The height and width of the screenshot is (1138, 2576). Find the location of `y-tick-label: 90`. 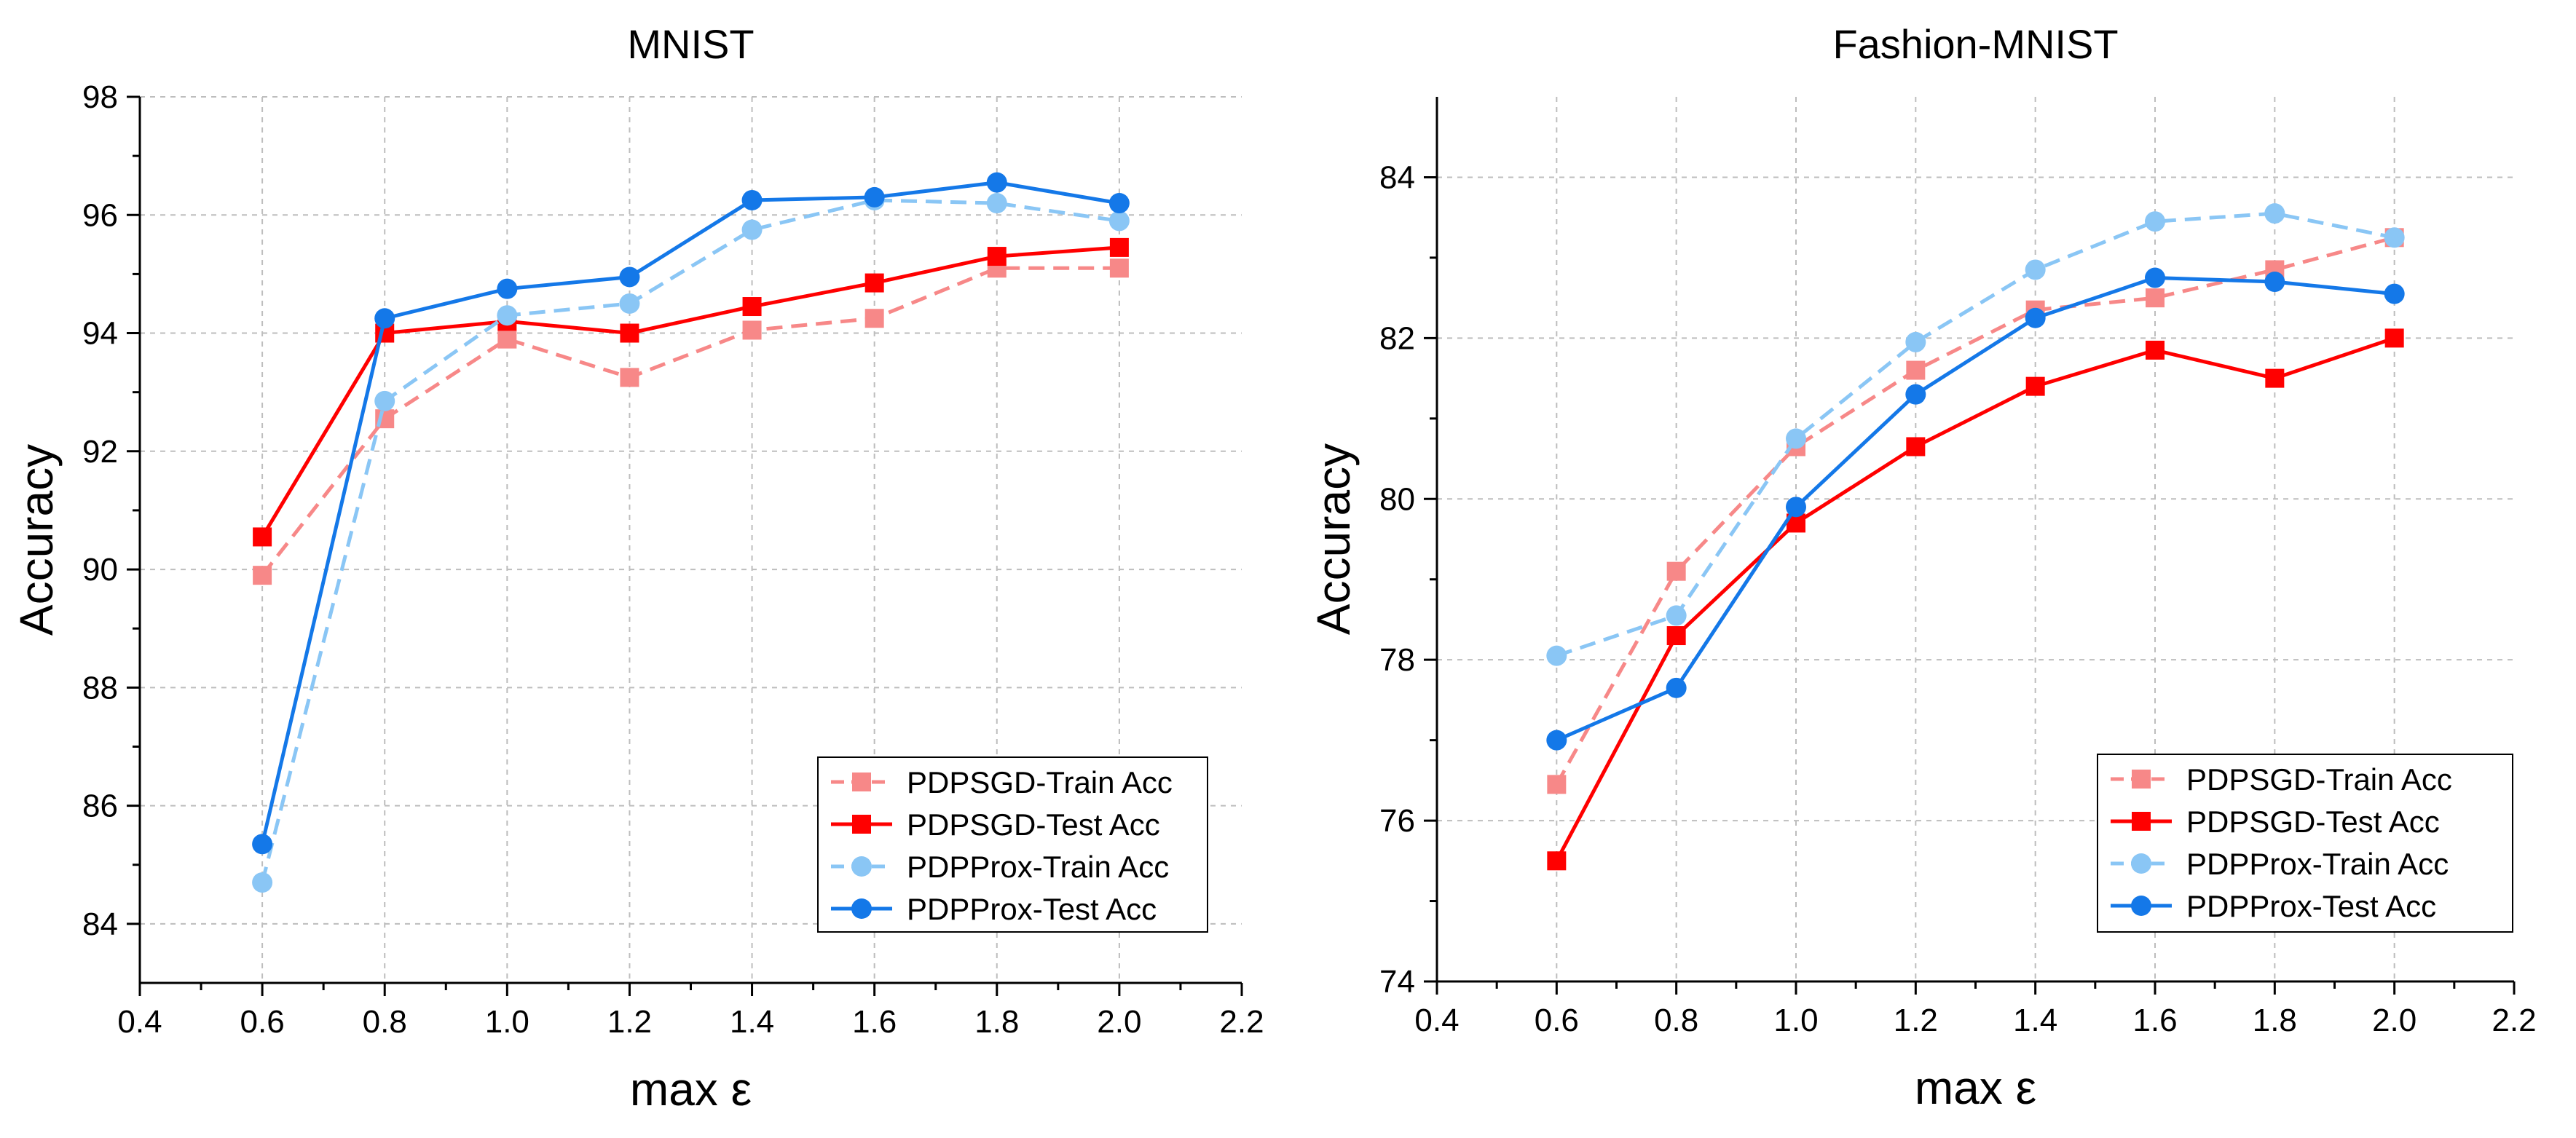

y-tick-label: 90 is located at coordinates (100, 570).